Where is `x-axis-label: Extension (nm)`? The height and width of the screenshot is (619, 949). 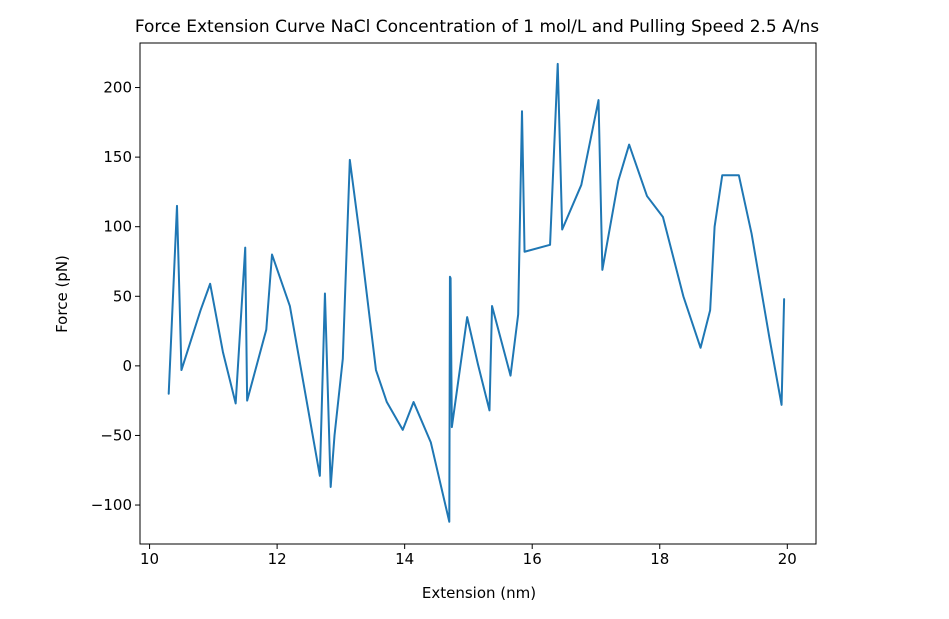 x-axis-label: Extension (nm) is located at coordinates (479, 593).